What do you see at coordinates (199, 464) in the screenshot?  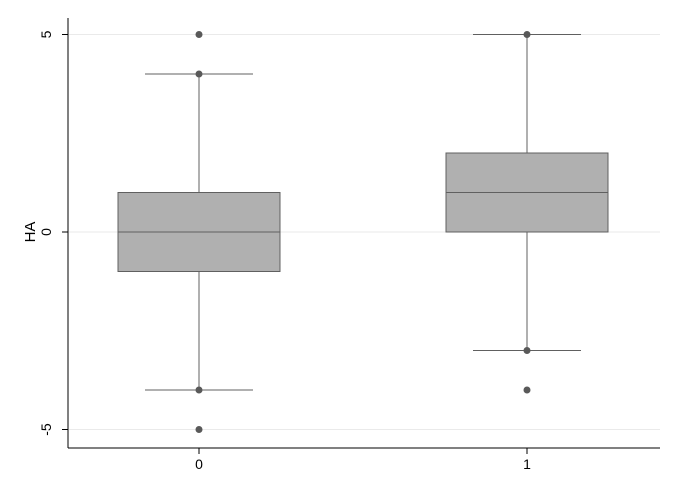 I see `x-tick-label: 0` at bounding box center [199, 464].